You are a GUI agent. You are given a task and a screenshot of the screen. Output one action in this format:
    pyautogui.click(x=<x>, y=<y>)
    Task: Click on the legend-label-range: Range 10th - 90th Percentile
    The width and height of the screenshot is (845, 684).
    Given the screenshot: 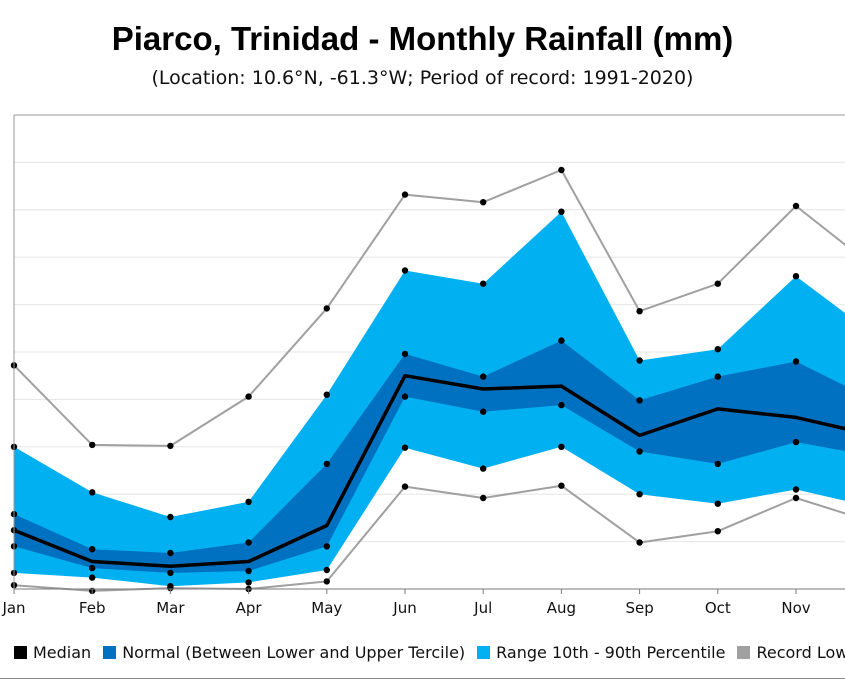 What is the action you would take?
    pyautogui.click(x=611, y=652)
    